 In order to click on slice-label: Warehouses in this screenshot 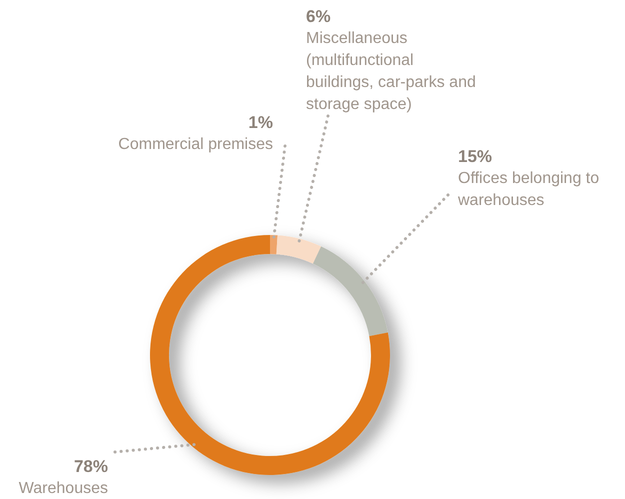, I will do `click(63, 488)`.